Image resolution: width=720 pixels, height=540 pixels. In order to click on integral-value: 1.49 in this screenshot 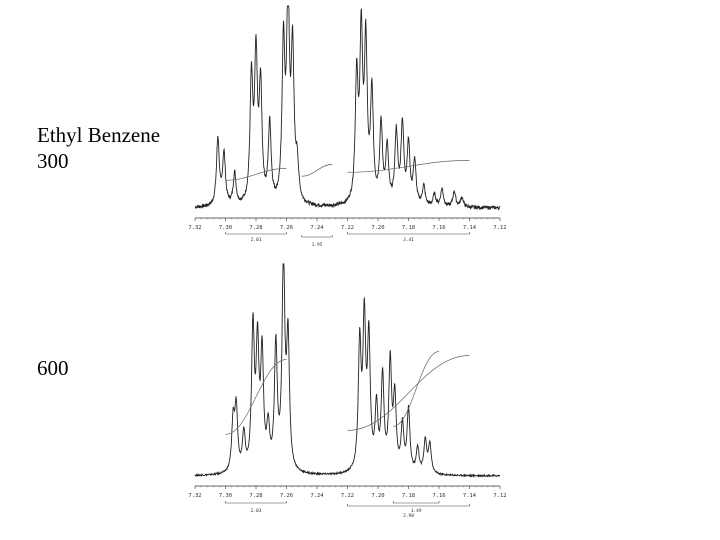, I will do `click(416, 511)`.